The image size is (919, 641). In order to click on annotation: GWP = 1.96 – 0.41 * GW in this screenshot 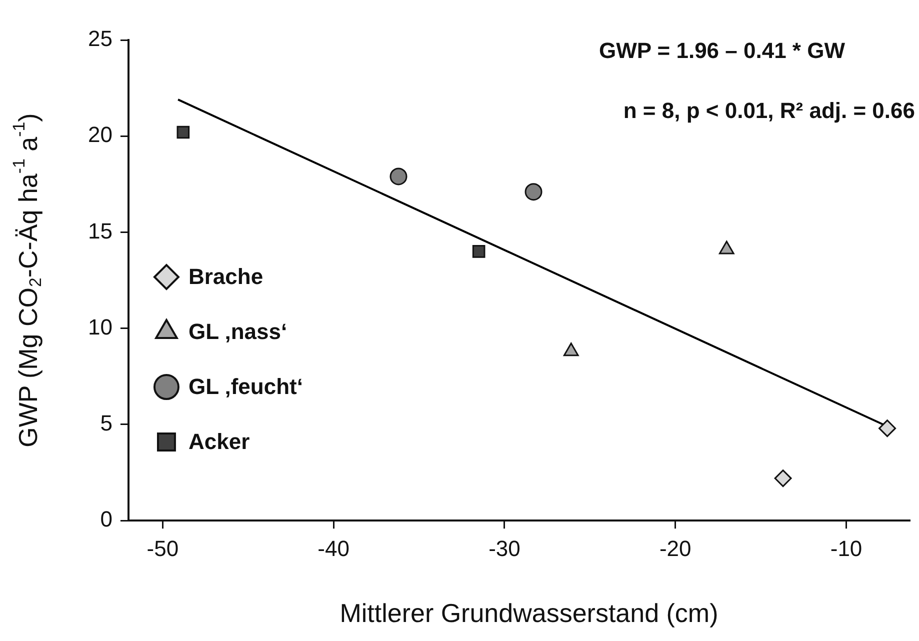, I will do `click(722, 51)`.